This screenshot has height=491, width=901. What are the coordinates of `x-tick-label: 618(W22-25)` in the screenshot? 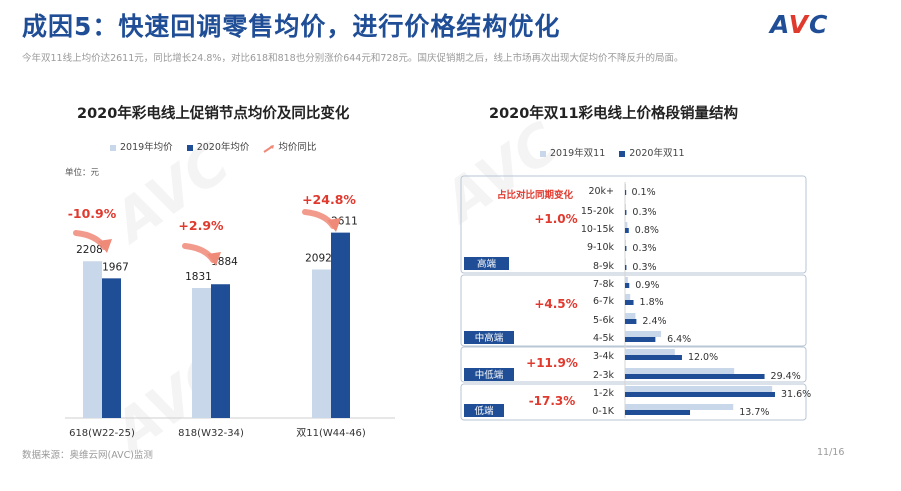 It's located at (102, 433).